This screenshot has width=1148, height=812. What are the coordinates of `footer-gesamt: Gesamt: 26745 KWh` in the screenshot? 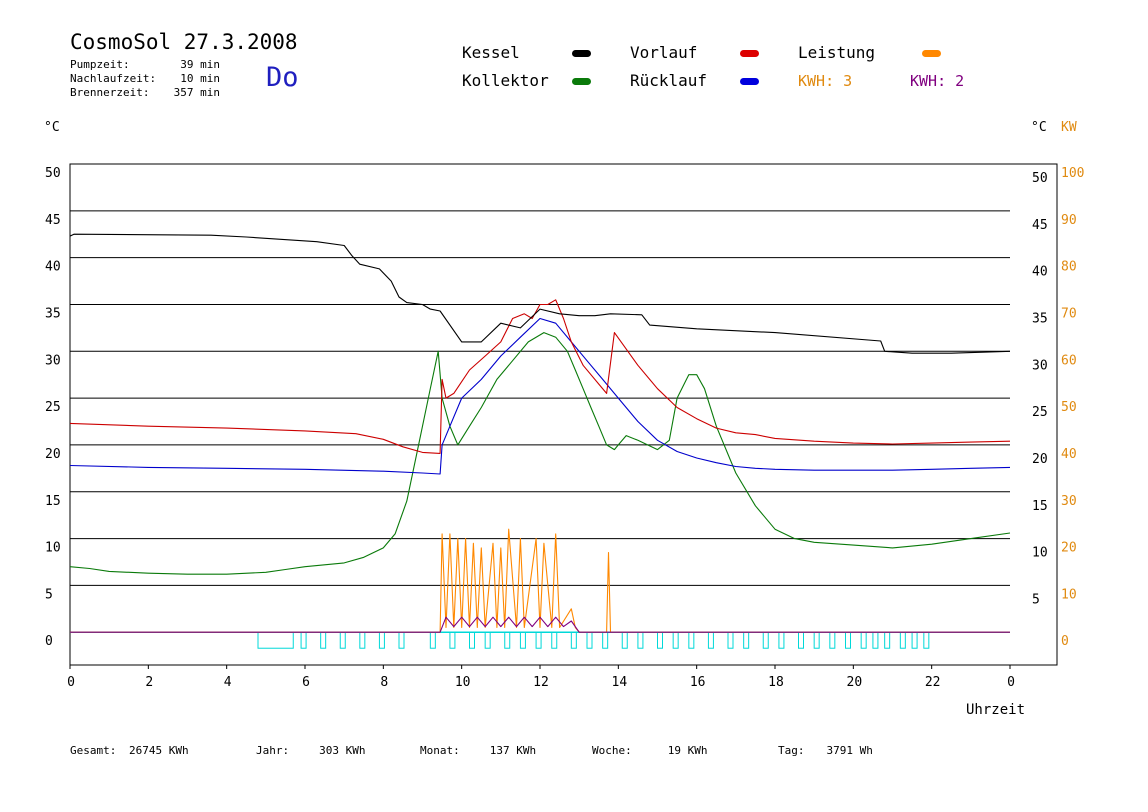 It's located at (129, 750).